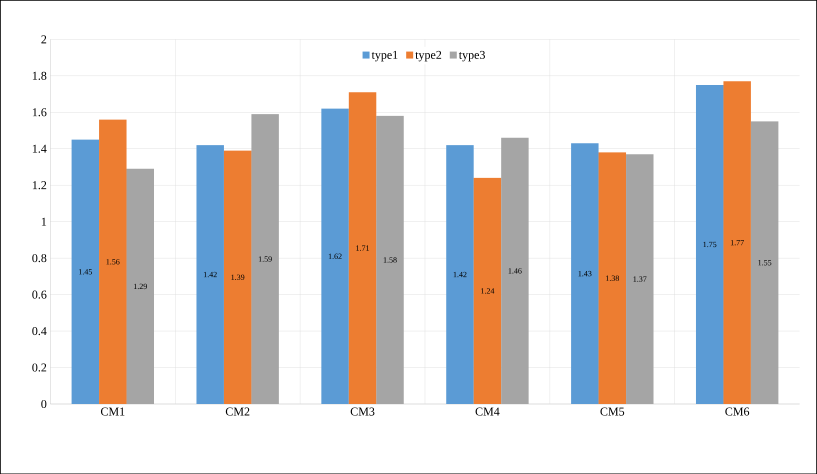  Describe the element at coordinates (39, 185) in the screenshot. I see `y-tick-label: 1.2` at that location.